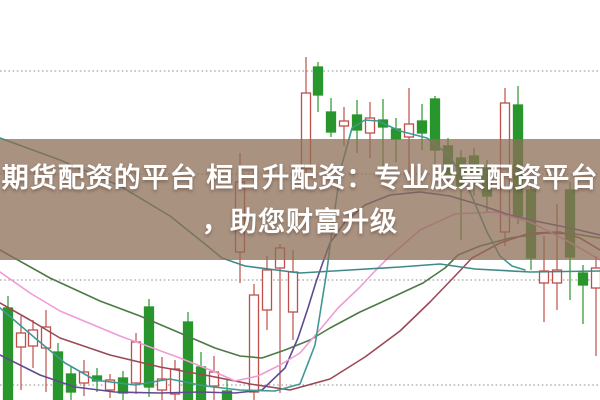 This screenshot has height=400, width=600. Describe the element at coordinates (300, 177) in the screenshot. I see `promo-title-line1: 期货配资的平台 桓日升配资：专业股票配资平台` at that location.